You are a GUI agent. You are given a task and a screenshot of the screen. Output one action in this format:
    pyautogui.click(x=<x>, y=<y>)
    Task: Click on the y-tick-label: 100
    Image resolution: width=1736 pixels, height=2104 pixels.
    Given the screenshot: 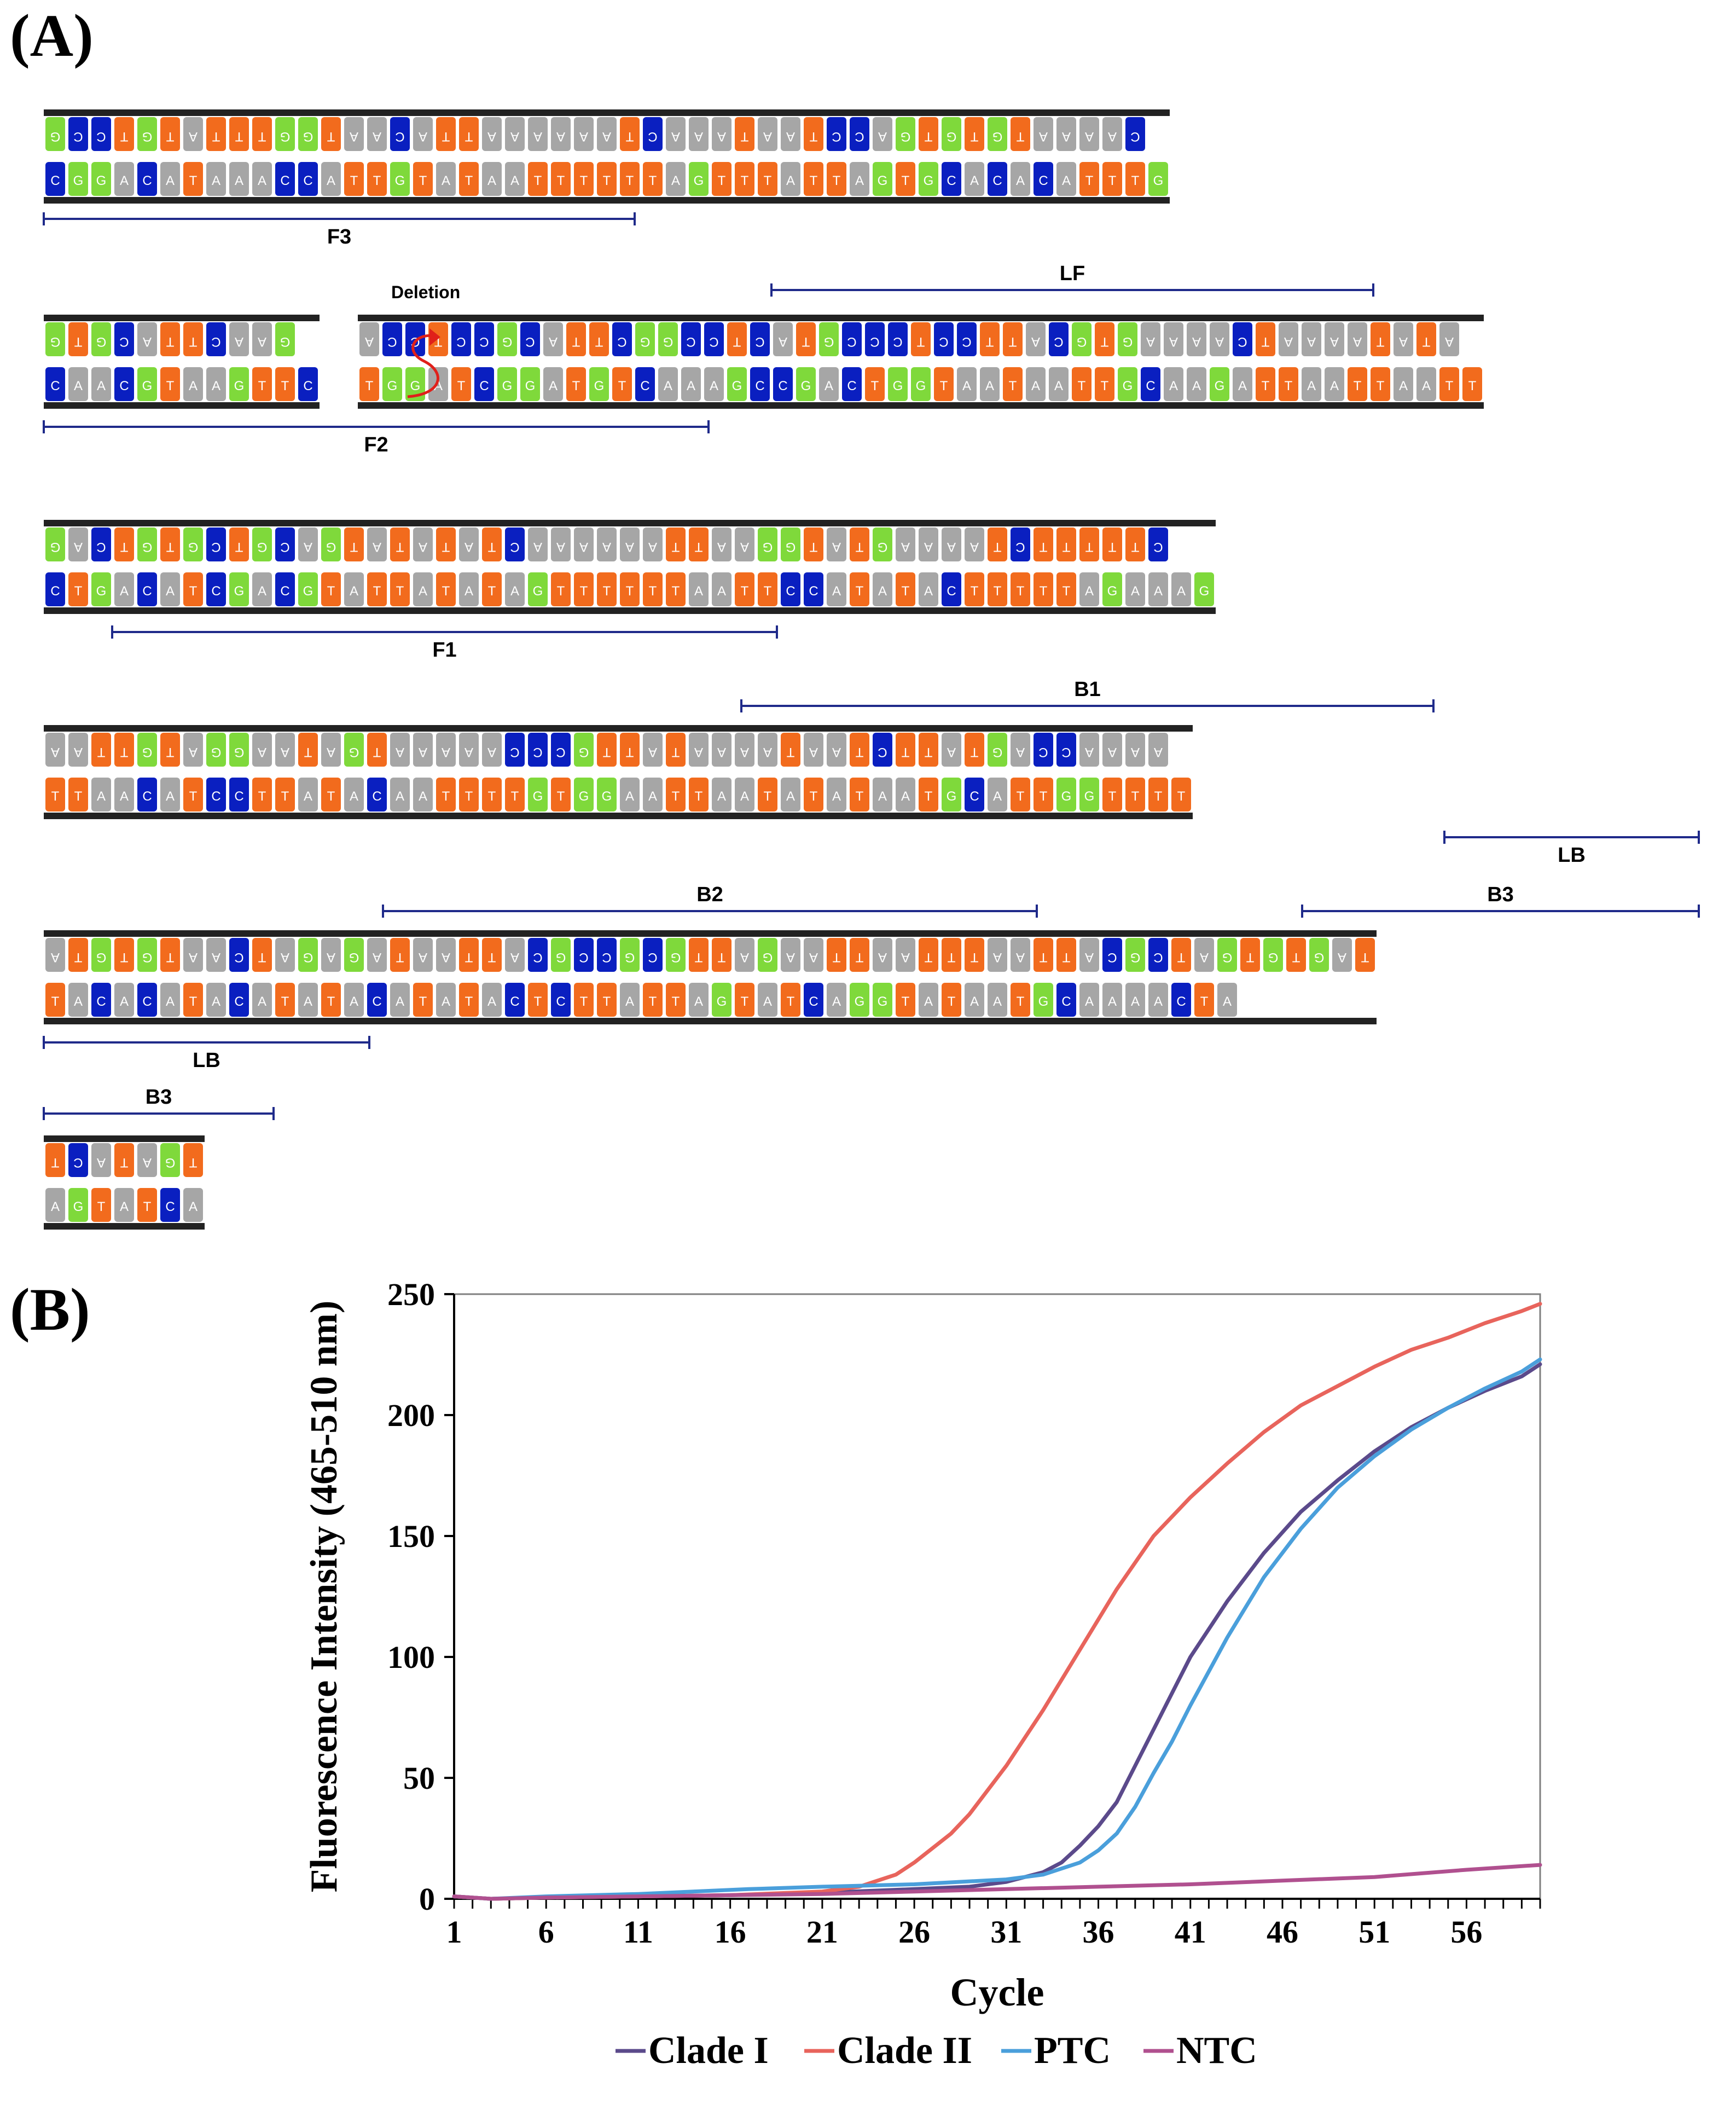 What is the action you would take?
    pyautogui.click(x=411, y=1657)
    